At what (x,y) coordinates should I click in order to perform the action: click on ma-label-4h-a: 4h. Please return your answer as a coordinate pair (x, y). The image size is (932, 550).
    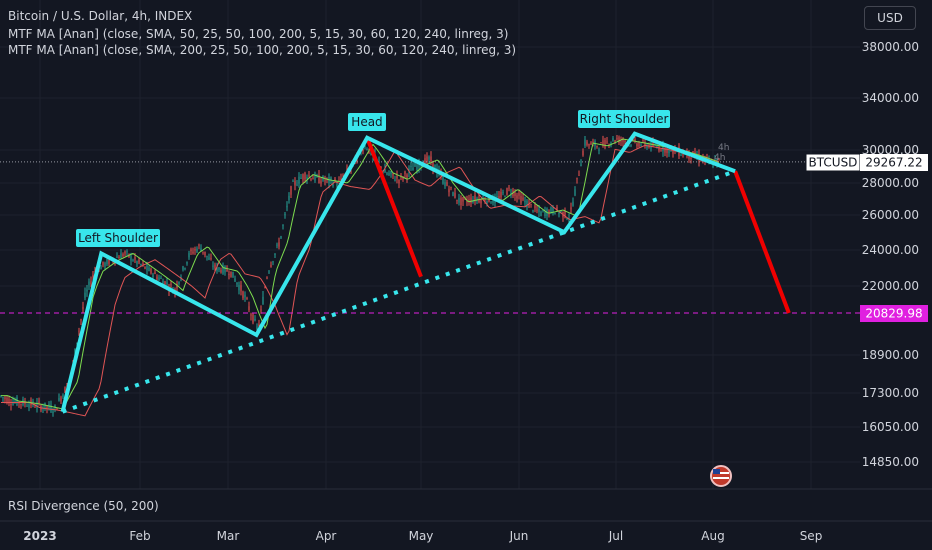
    Looking at the image, I should click on (723, 148).